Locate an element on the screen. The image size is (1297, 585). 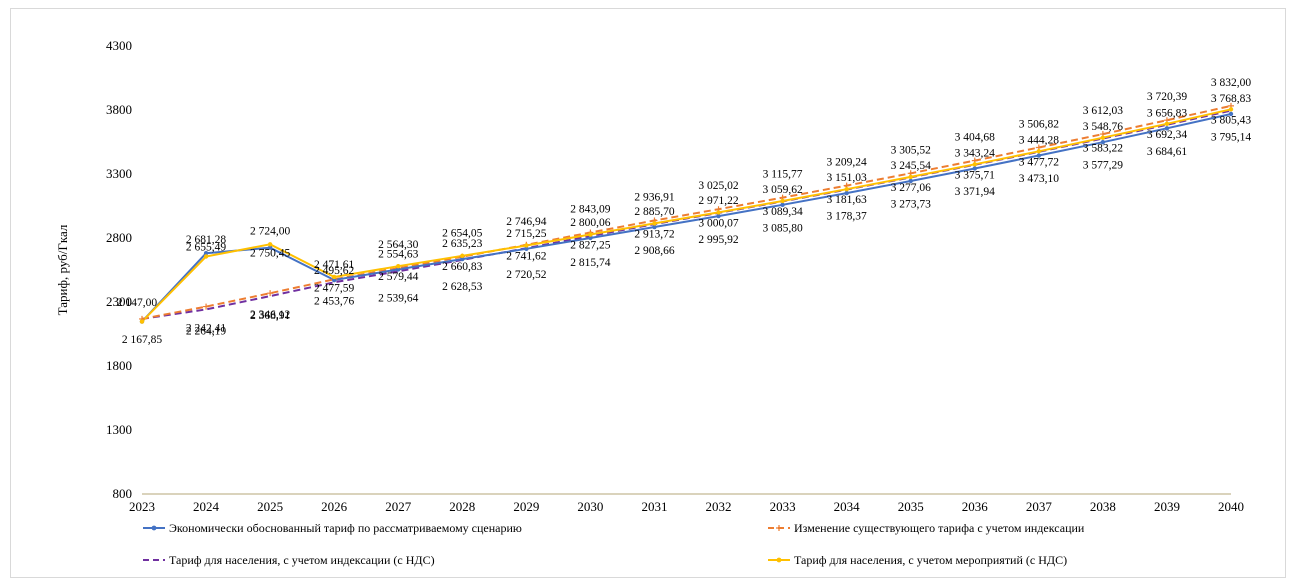
data-label: 3 506,82 is located at coordinates (1039, 125).